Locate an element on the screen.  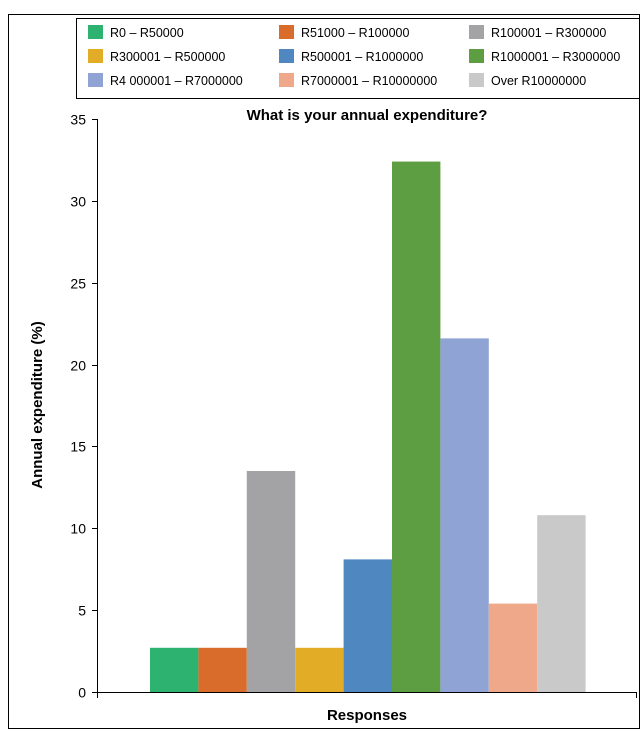
y-axis: 0 5 10 15 20 25 30 35 is located at coordinates (84, 406).